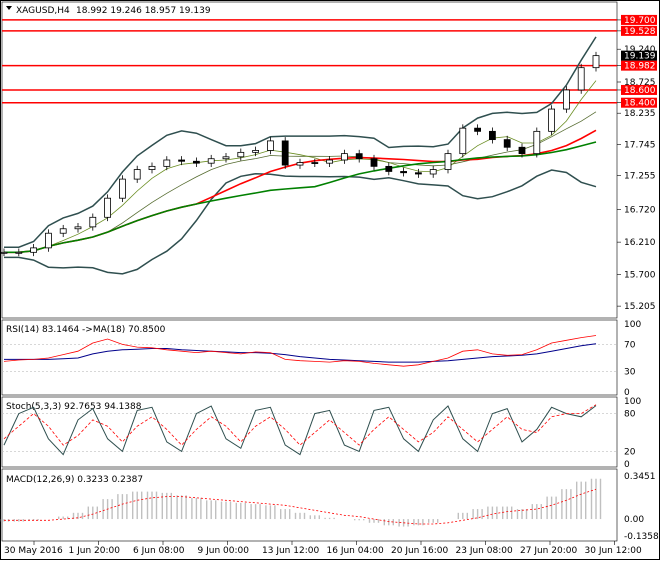 The image size is (660, 564). What do you see at coordinates (484, 551) in the screenshot?
I see `time-label: 23 Jun 08:00` at bounding box center [484, 551].